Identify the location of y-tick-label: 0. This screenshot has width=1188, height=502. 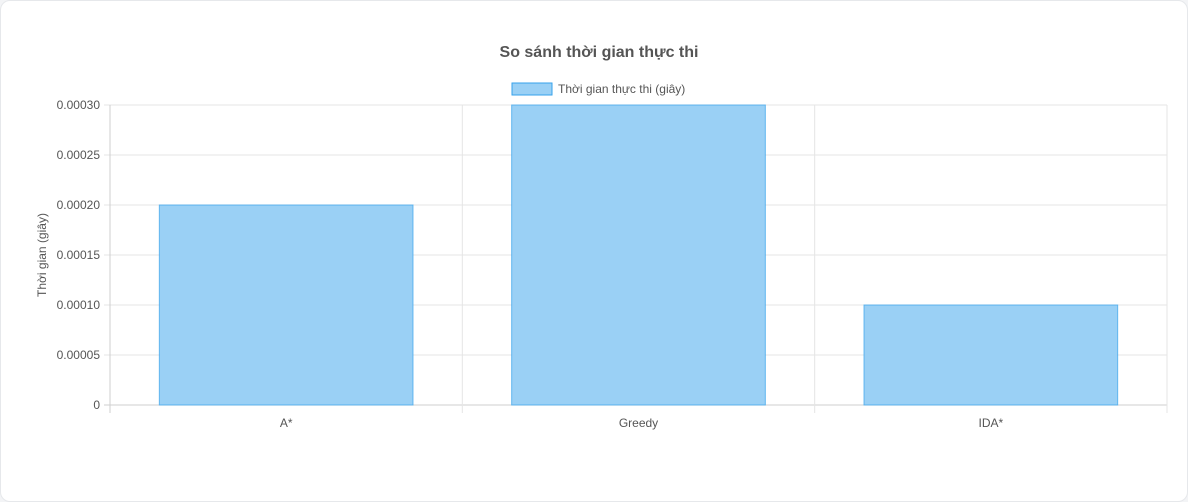
(96, 405).